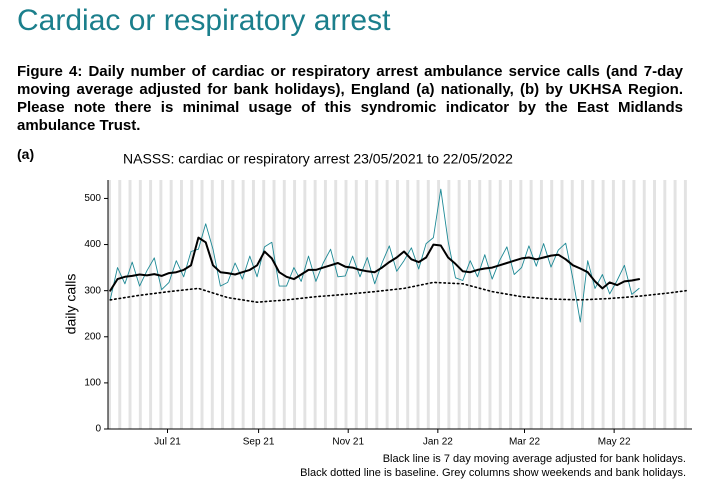 This screenshot has height=497, width=713. What do you see at coordinates (92, 383) in the screenshot?
I see `y-tick-label: 100` at bounding box center [92, 383].